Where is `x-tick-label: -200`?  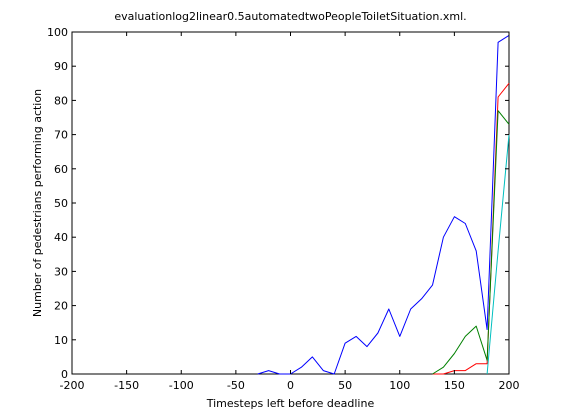
x-tick-label: -200 is located at coordinates (72, 385).